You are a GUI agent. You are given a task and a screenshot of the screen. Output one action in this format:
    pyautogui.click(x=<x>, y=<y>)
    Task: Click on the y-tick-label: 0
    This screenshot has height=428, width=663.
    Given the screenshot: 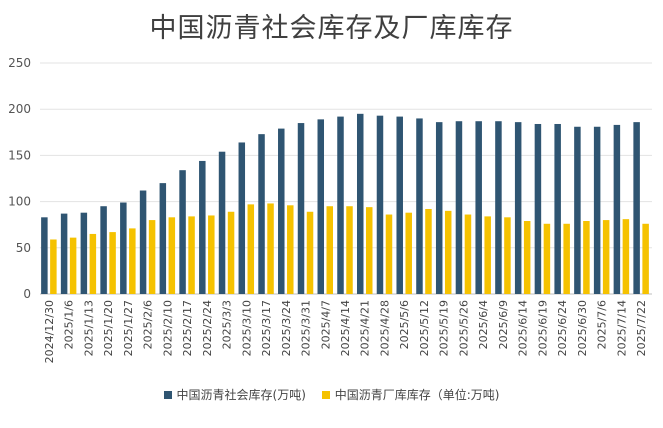 What is the action you would take?
    pyautogui.click(x=27, y=294)
    